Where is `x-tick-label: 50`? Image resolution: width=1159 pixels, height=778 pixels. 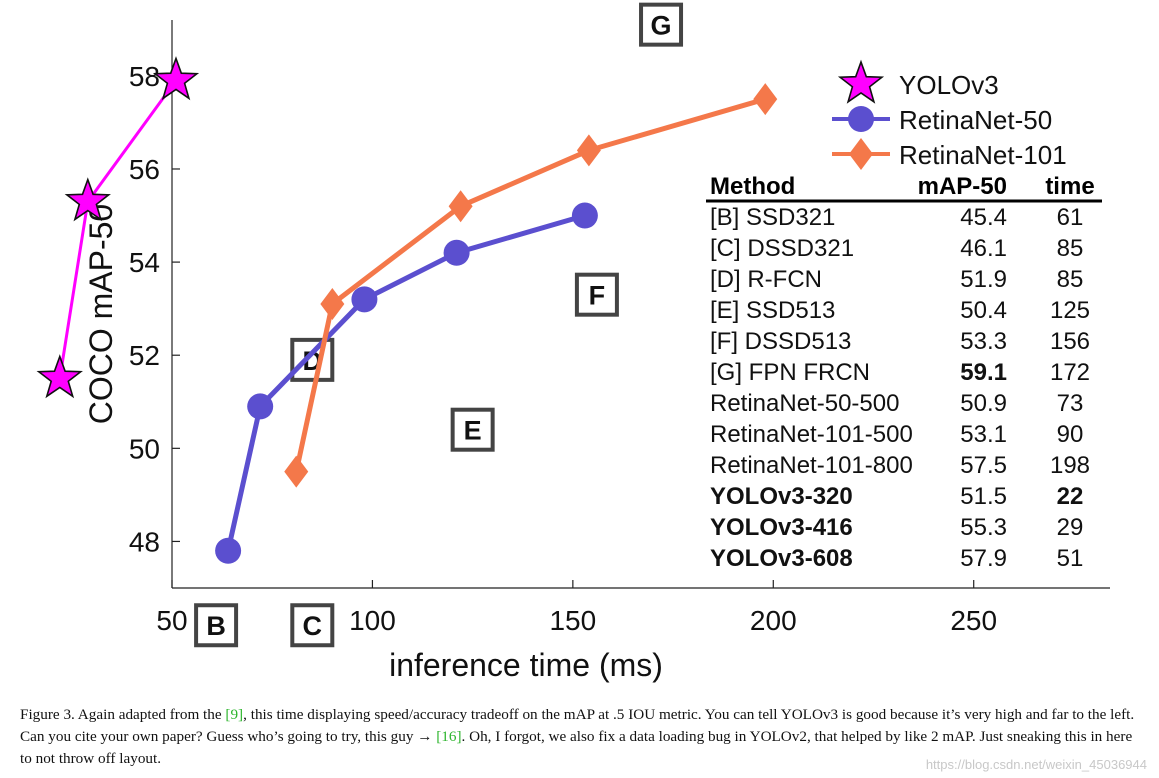 x-tick-label: 50 is located at coordinates (171, 620).